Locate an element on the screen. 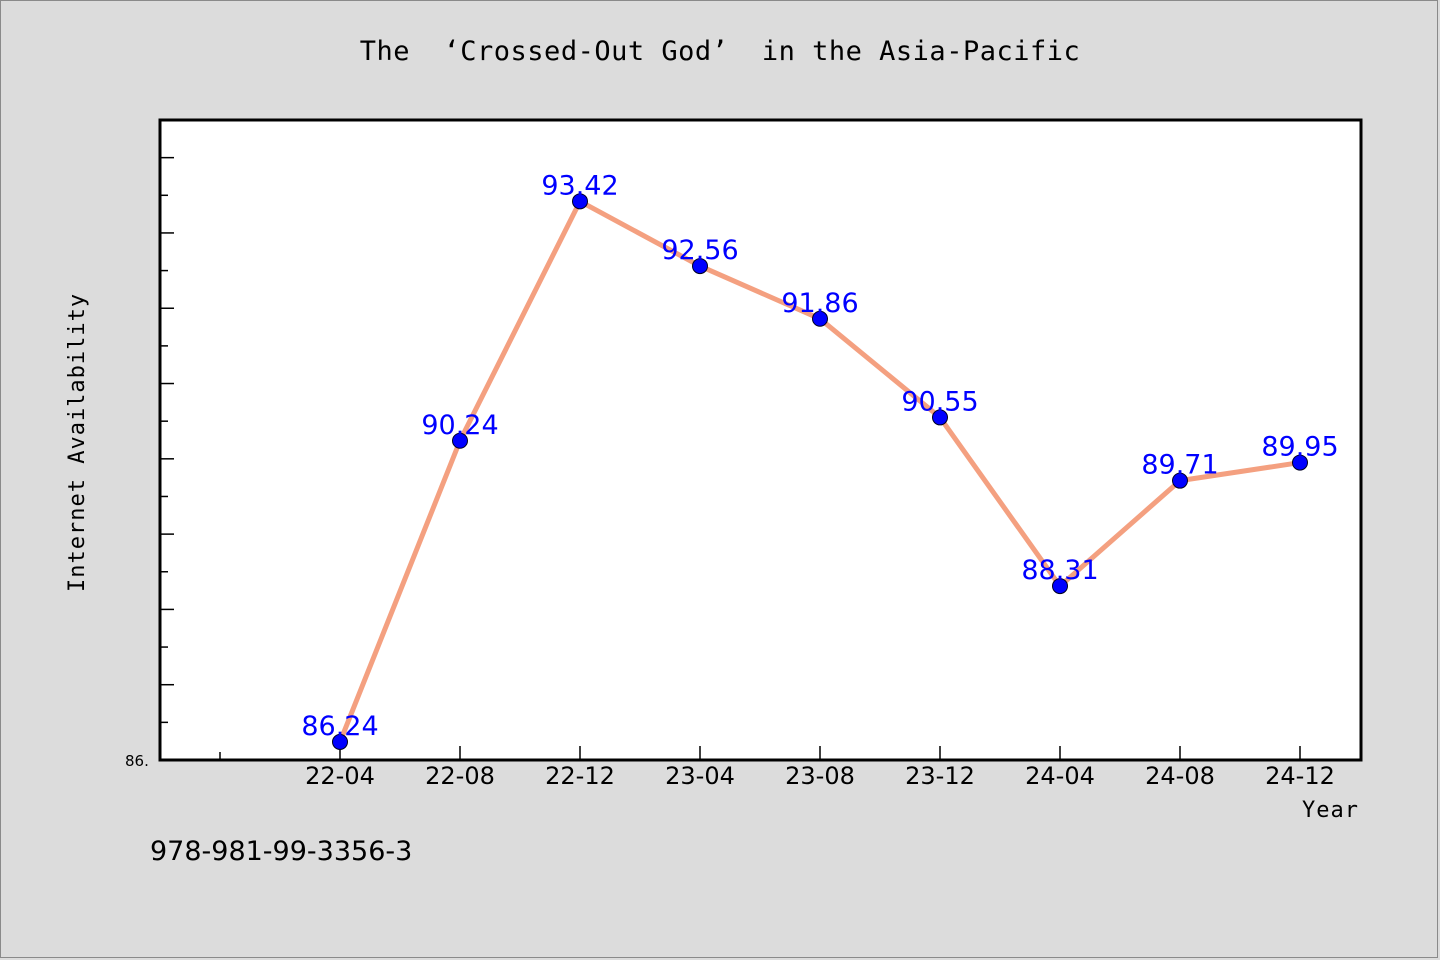  y-axis-title: Internet Availability is located at coordinates (77, 442).